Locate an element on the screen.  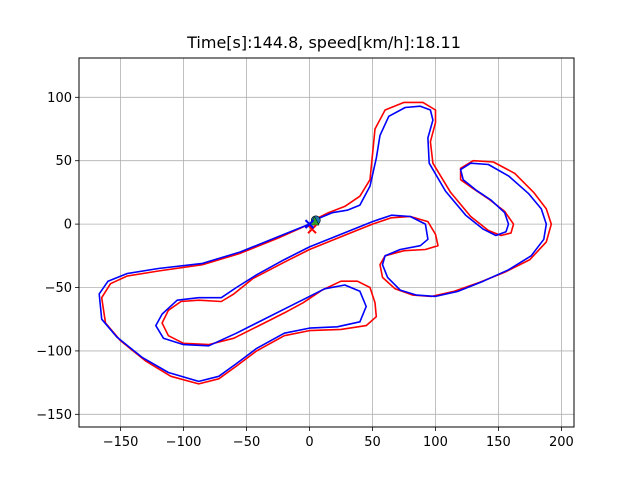
y-axis-ticks: −150 −100 −50 0 50 100 is located at coordinates (57, 257).